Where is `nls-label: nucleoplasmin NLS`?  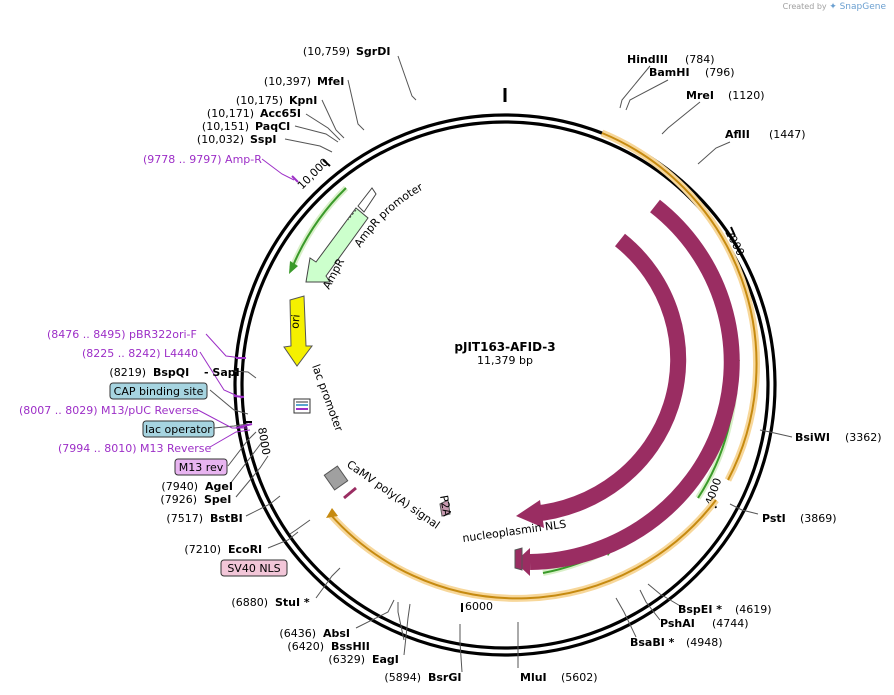
nls-label: nucleoplasmin NLS is located at coordinates (514, 531).